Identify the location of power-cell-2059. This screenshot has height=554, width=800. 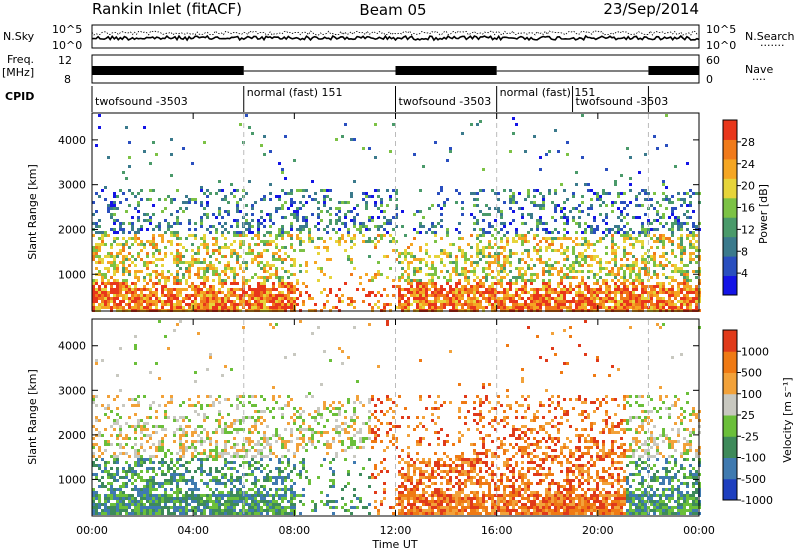
(471, 292).